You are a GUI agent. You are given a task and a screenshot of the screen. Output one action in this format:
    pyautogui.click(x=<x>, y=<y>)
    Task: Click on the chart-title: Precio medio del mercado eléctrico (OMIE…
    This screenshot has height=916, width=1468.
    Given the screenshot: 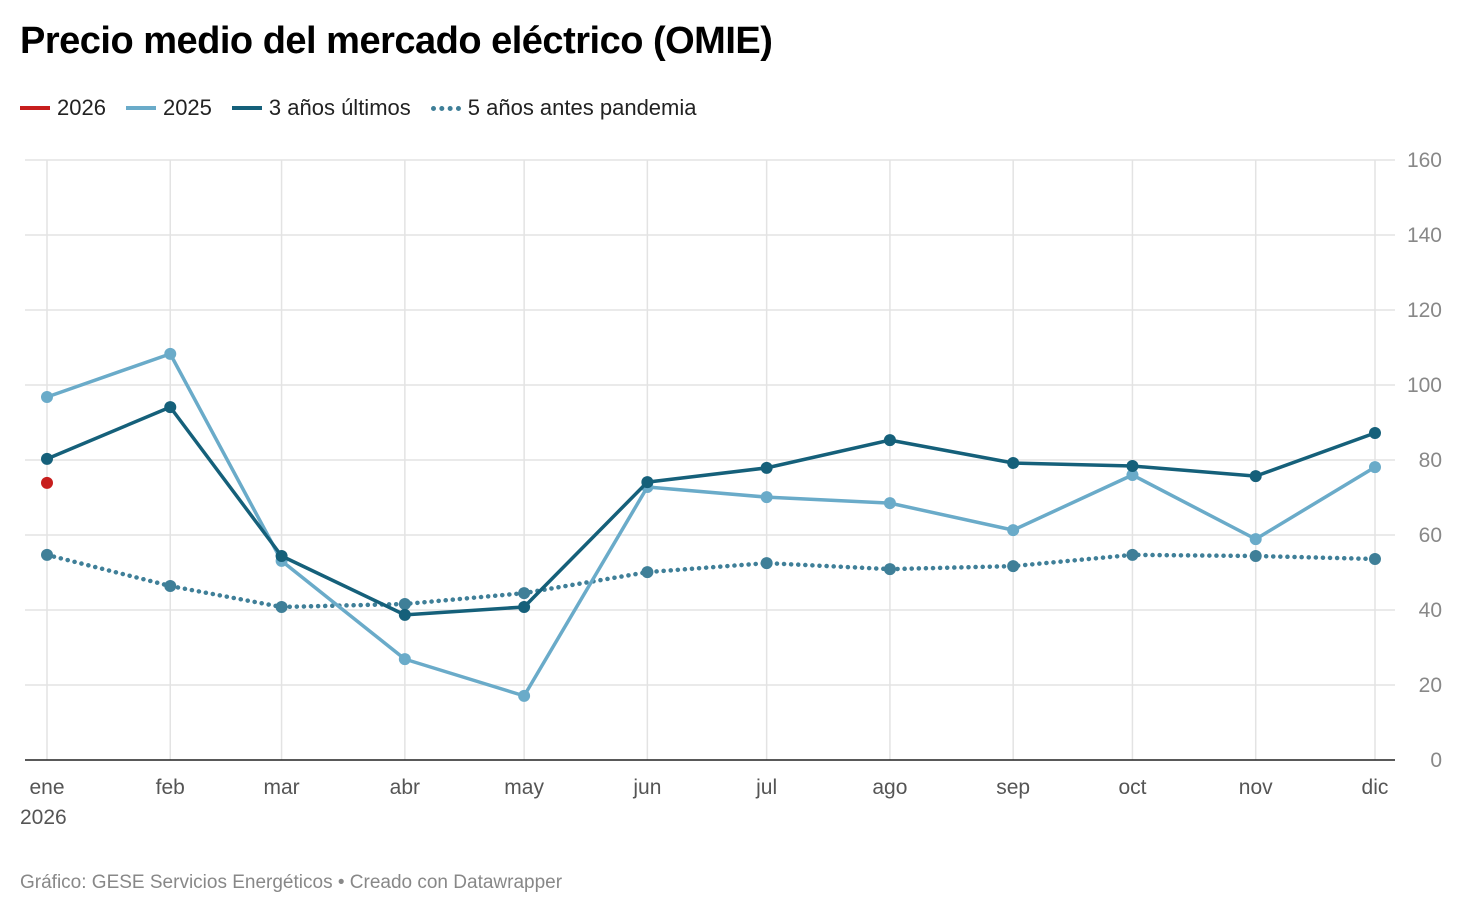 What is the action you would take?
    pyautogui.click(x=396, y=41)
    